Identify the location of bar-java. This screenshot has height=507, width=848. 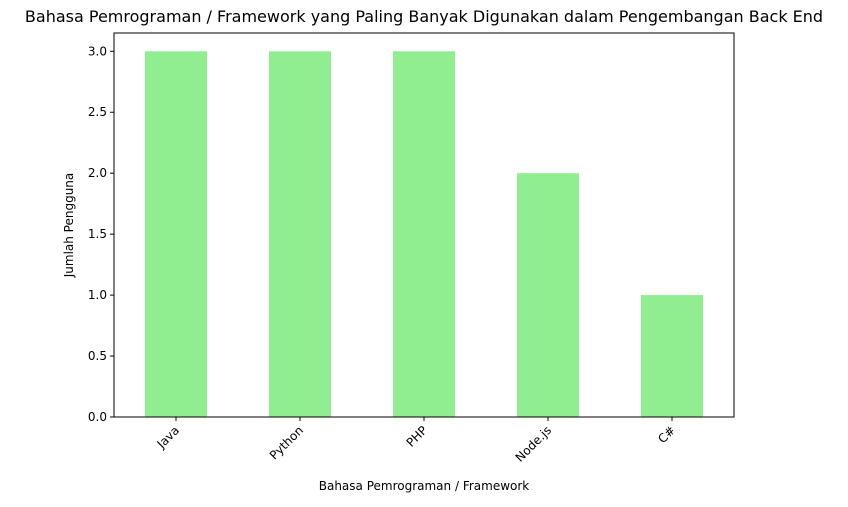
(176, 234).